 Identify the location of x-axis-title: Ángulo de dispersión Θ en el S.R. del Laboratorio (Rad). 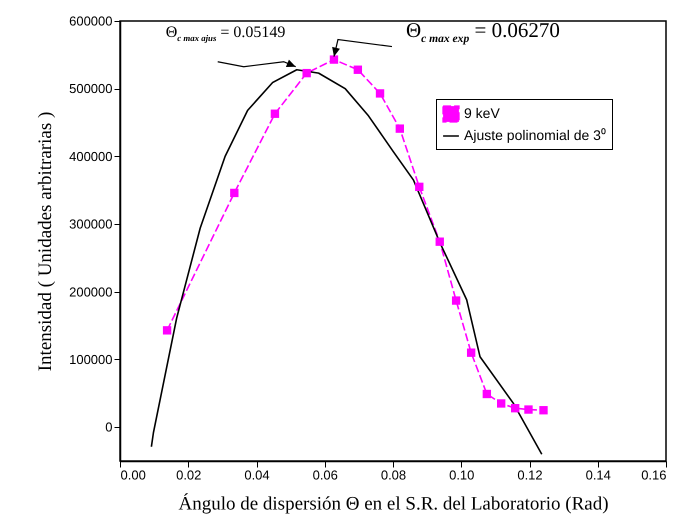
(393, 503).